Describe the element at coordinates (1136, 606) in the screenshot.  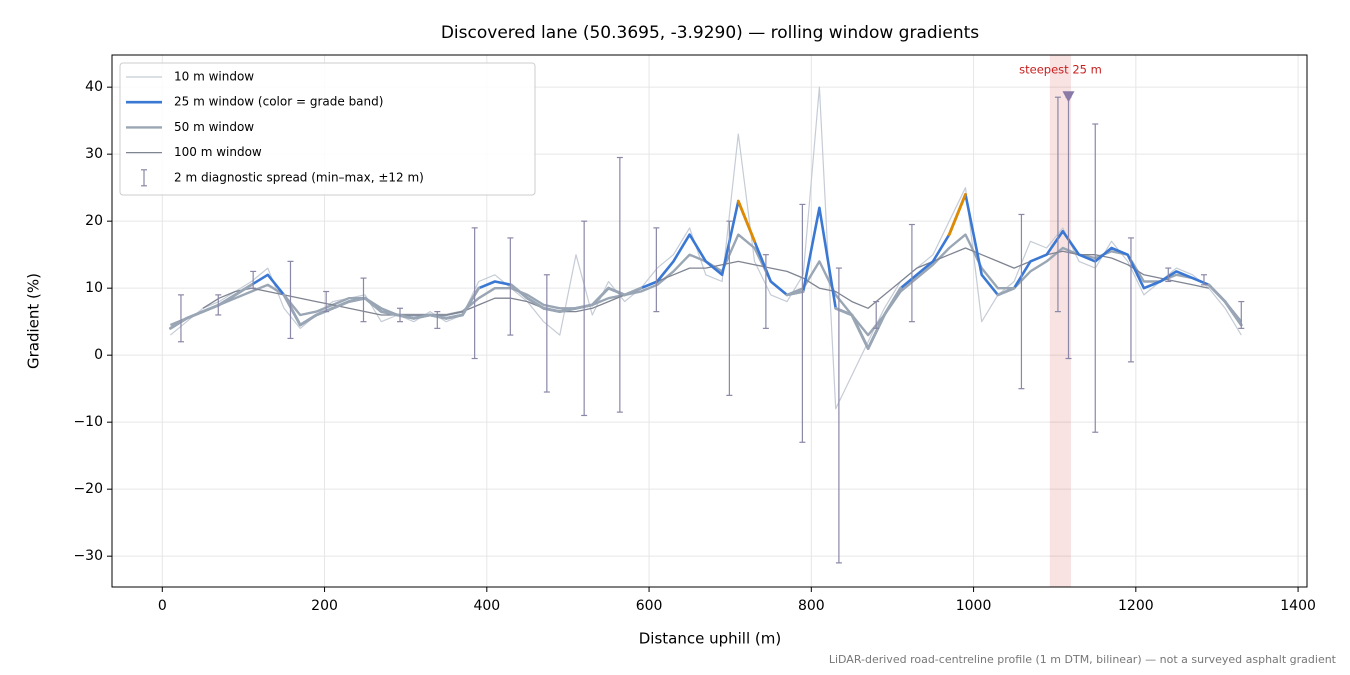
I see `x-tick-label: 1200` at that location.